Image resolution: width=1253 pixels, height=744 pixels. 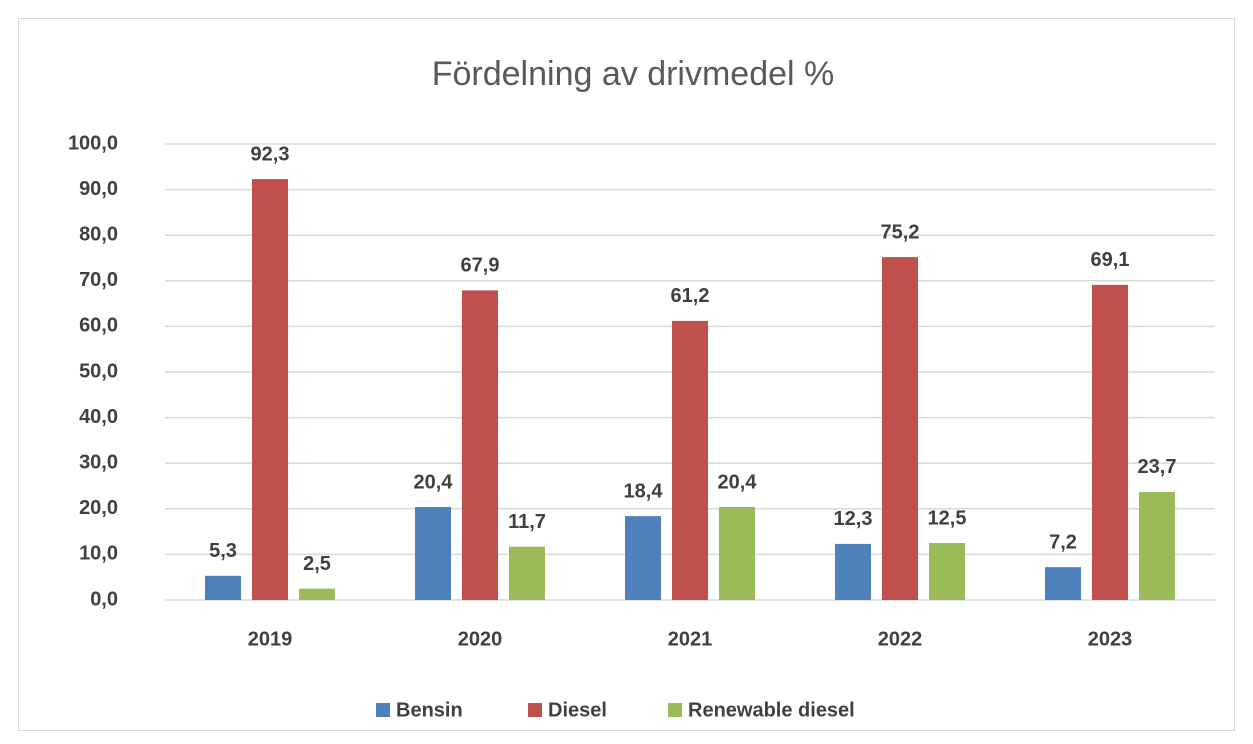 I want to click on y-tick-label: 20,0, so click(x=98, y=508).